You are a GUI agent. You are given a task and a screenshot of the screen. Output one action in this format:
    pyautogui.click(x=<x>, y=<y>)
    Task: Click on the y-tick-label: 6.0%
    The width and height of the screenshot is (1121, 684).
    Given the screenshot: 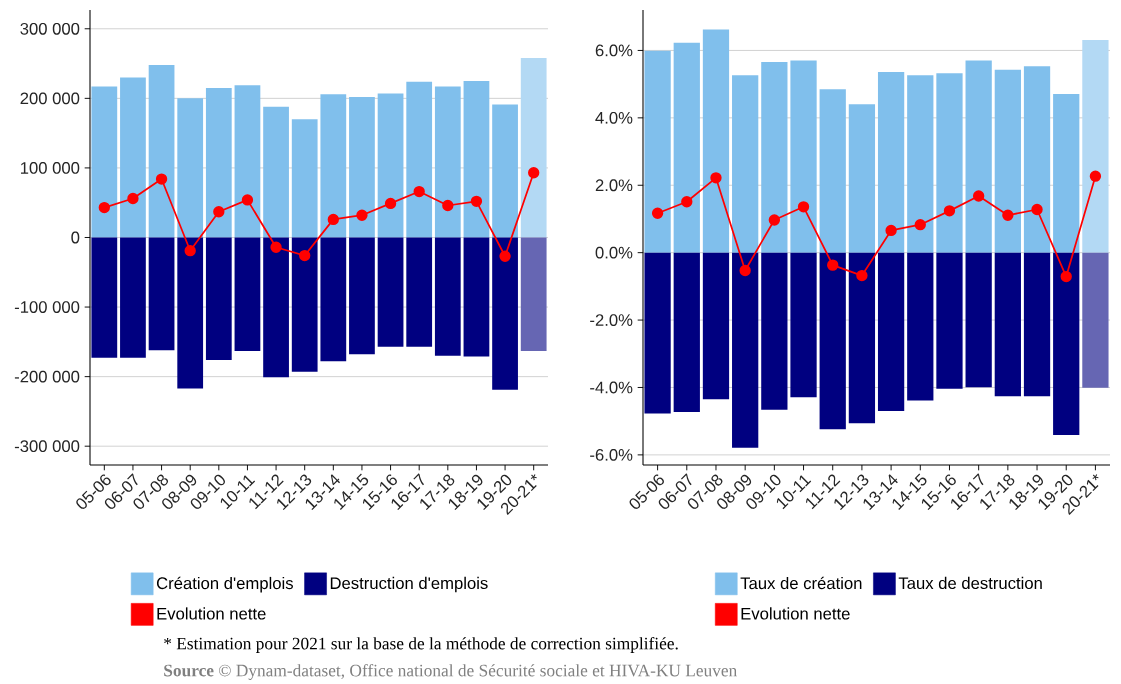 What is the action you would take?
    pyautogui.click(x=614, y=50)
    